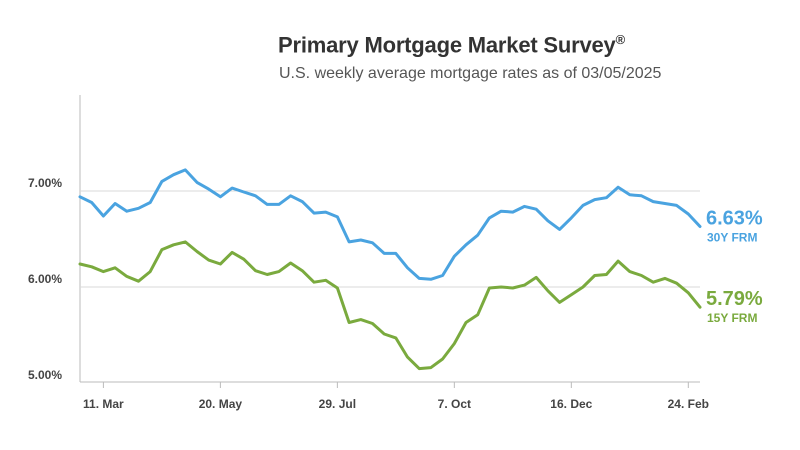 This screenshot has height=450, width=800. I want to click on x-tick-label: 11. Mar, so click(103, 404).